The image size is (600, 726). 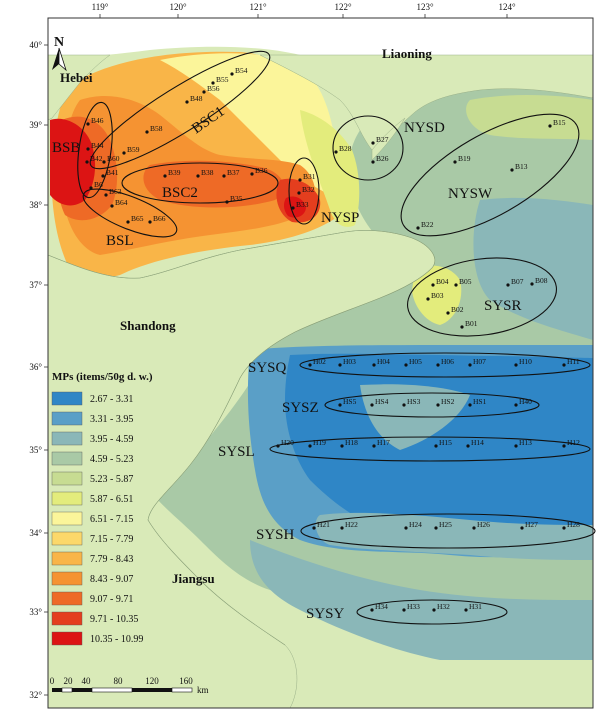 I want to click on legend-label-11: 9.71 - 10.35, so click(x=114, y=619).